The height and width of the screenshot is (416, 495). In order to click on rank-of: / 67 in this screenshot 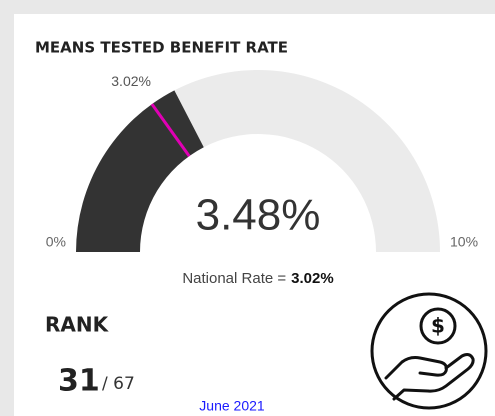, I will do `click(118, 384)`.